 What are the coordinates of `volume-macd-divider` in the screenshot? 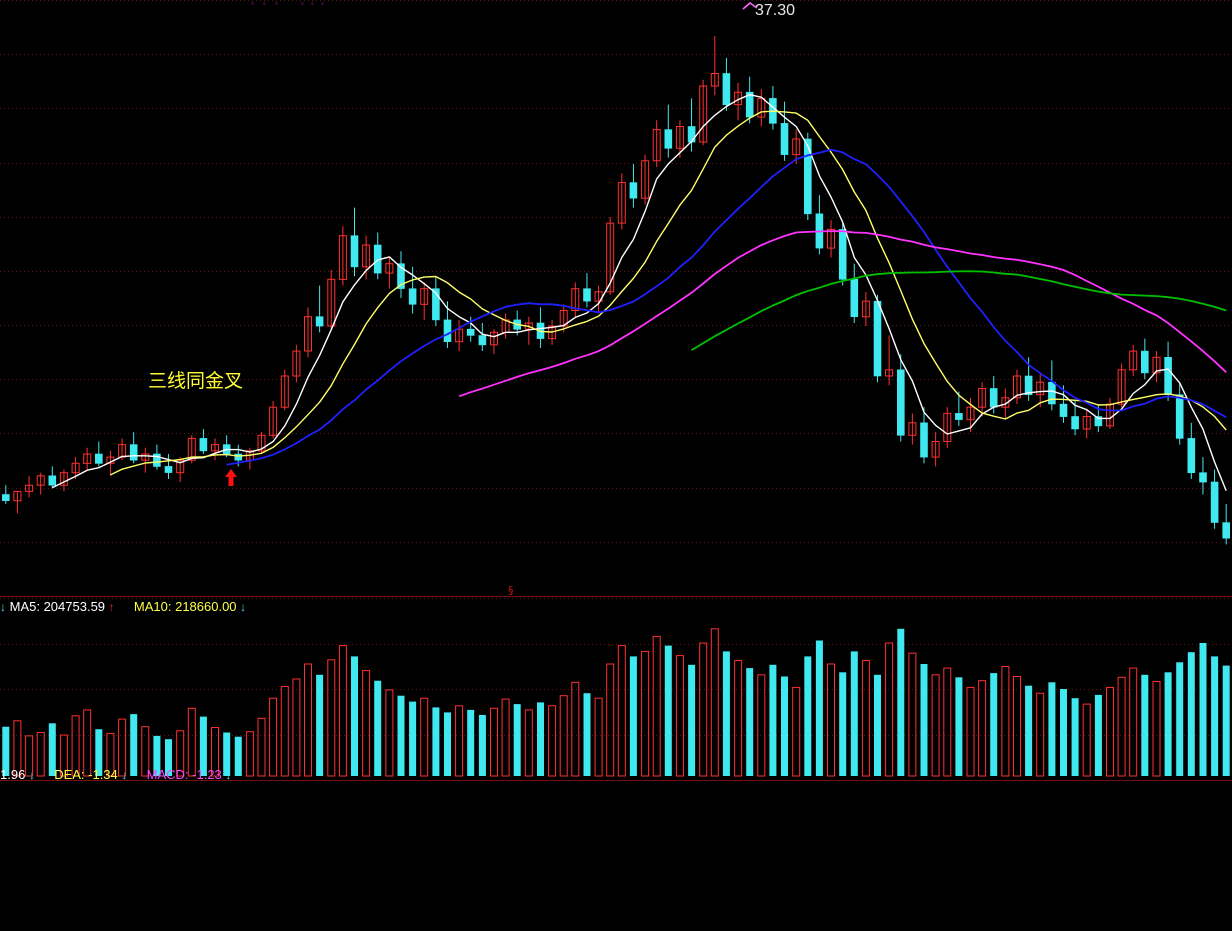 It's located at (616, 780).